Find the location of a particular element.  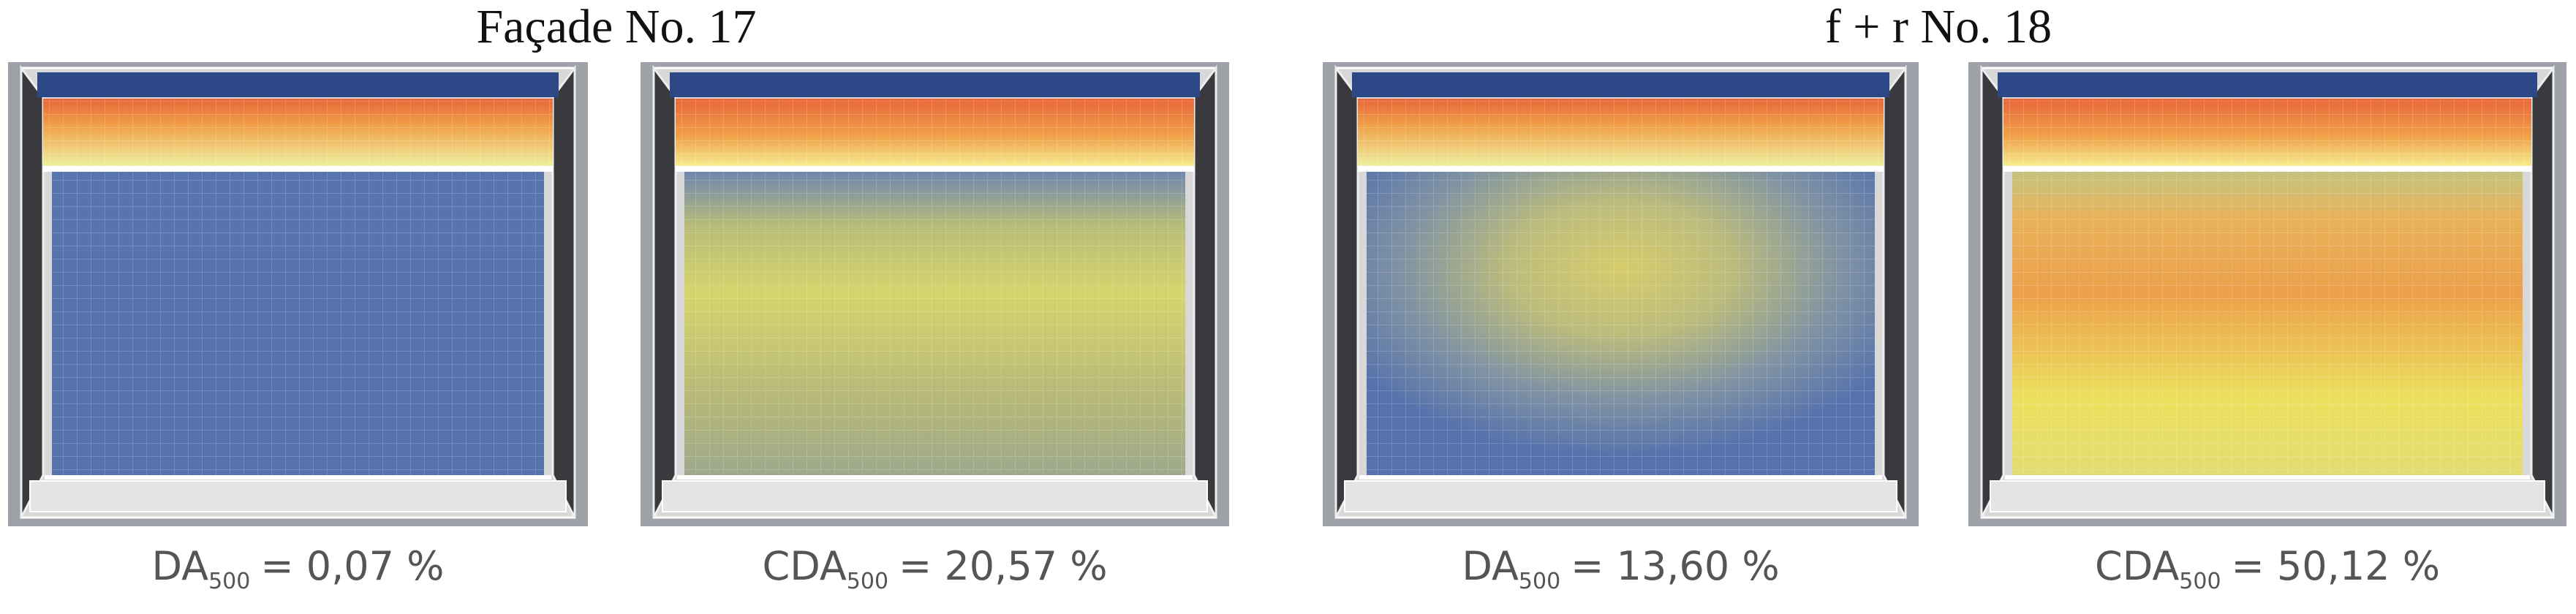

group-title: f + r No. 18 is located at coordinates (1938, 26).